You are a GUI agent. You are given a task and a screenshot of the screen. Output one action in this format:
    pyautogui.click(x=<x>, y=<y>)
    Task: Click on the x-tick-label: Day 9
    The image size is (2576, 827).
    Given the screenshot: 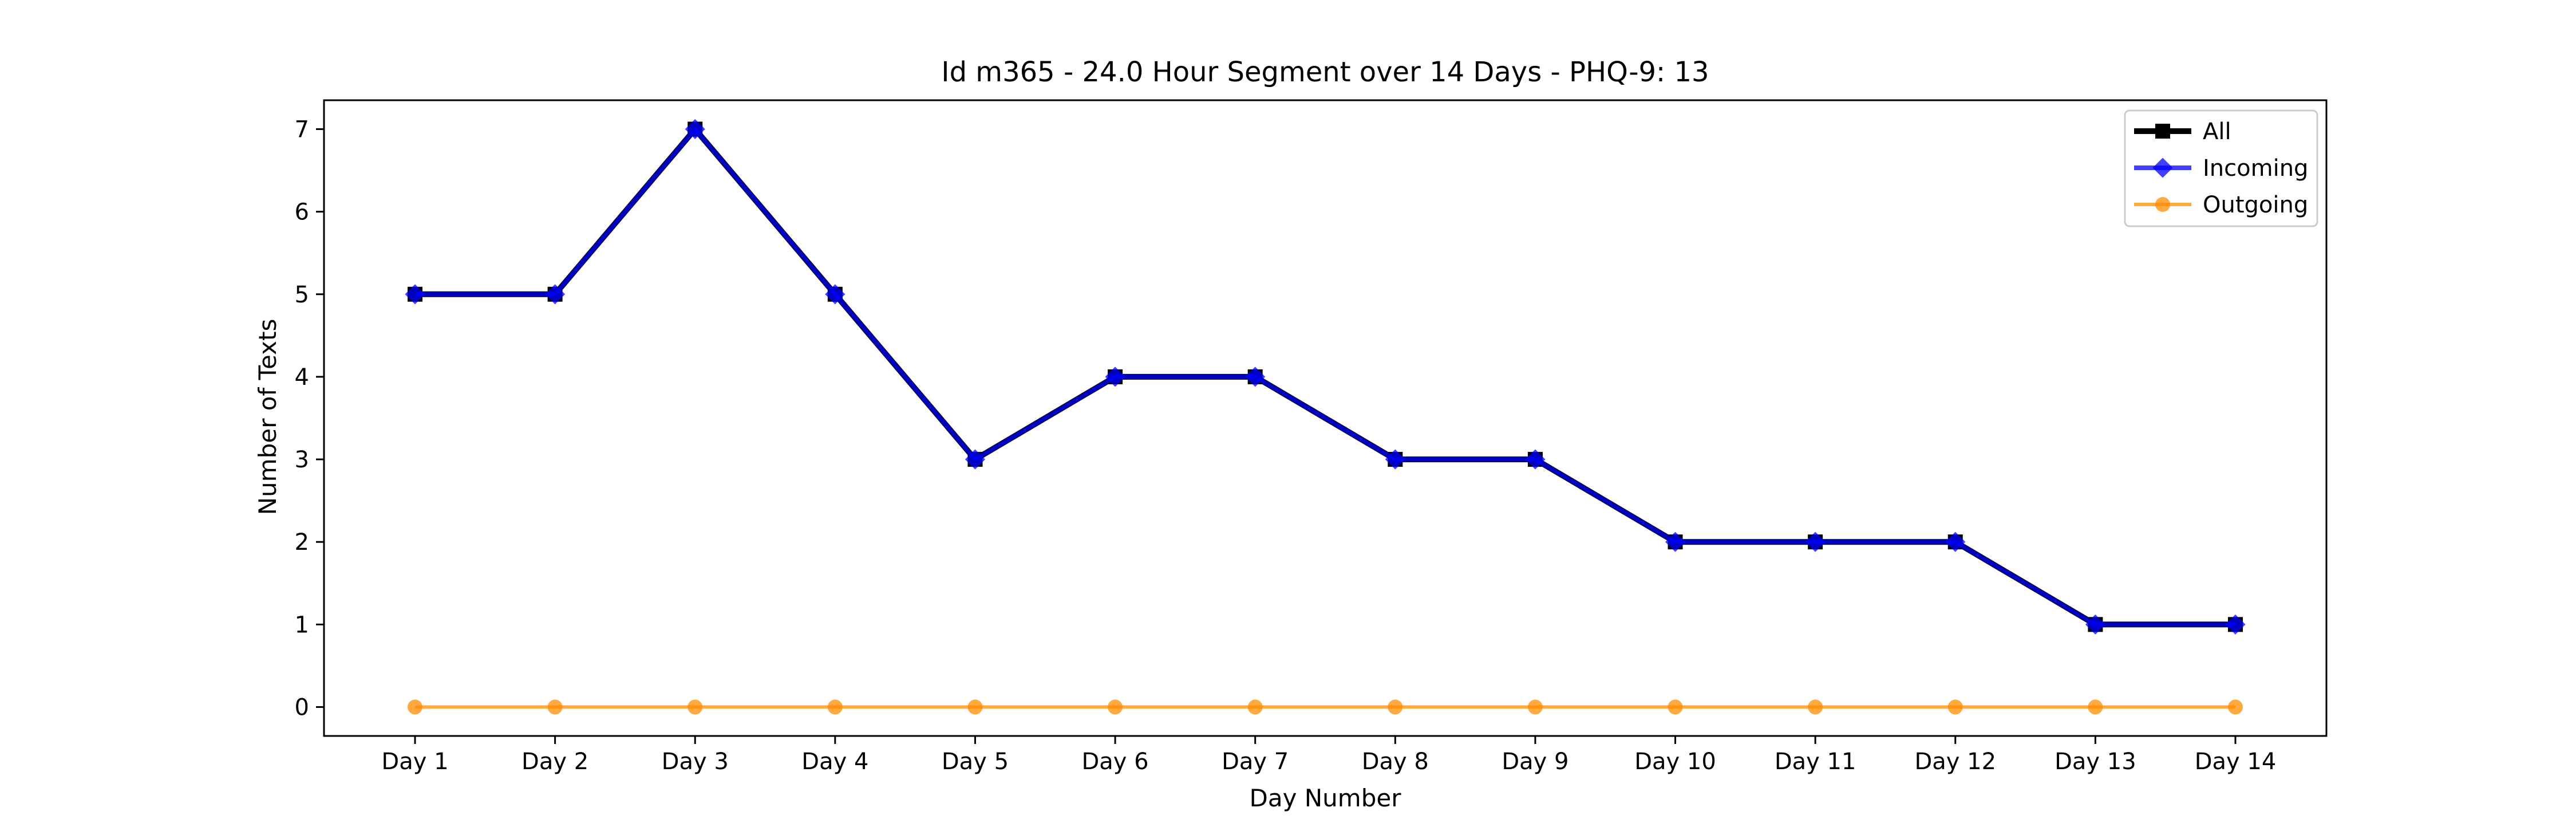 What is the action you would take?
    pyautogui.click(x=1535, y=762)
    